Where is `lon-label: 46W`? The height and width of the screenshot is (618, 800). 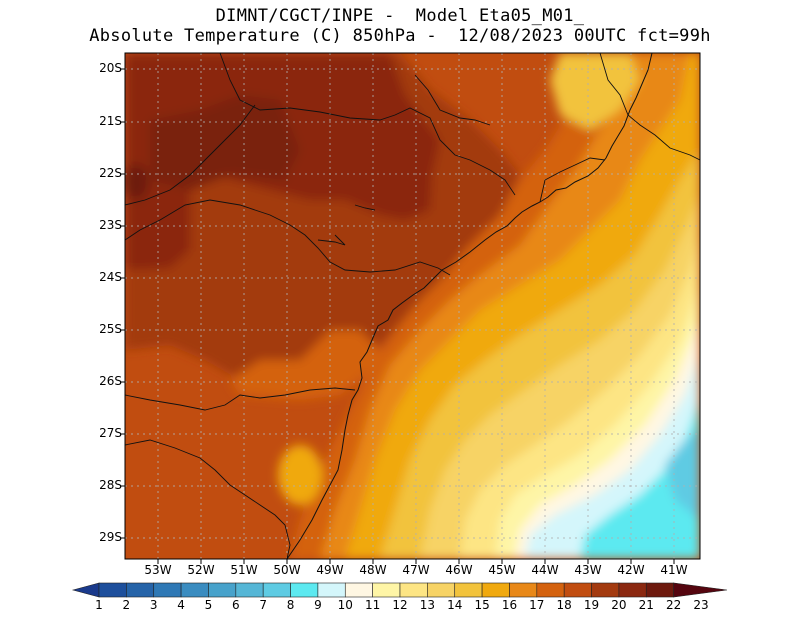 lon-label: 46W is located at coordinates (459, 570).